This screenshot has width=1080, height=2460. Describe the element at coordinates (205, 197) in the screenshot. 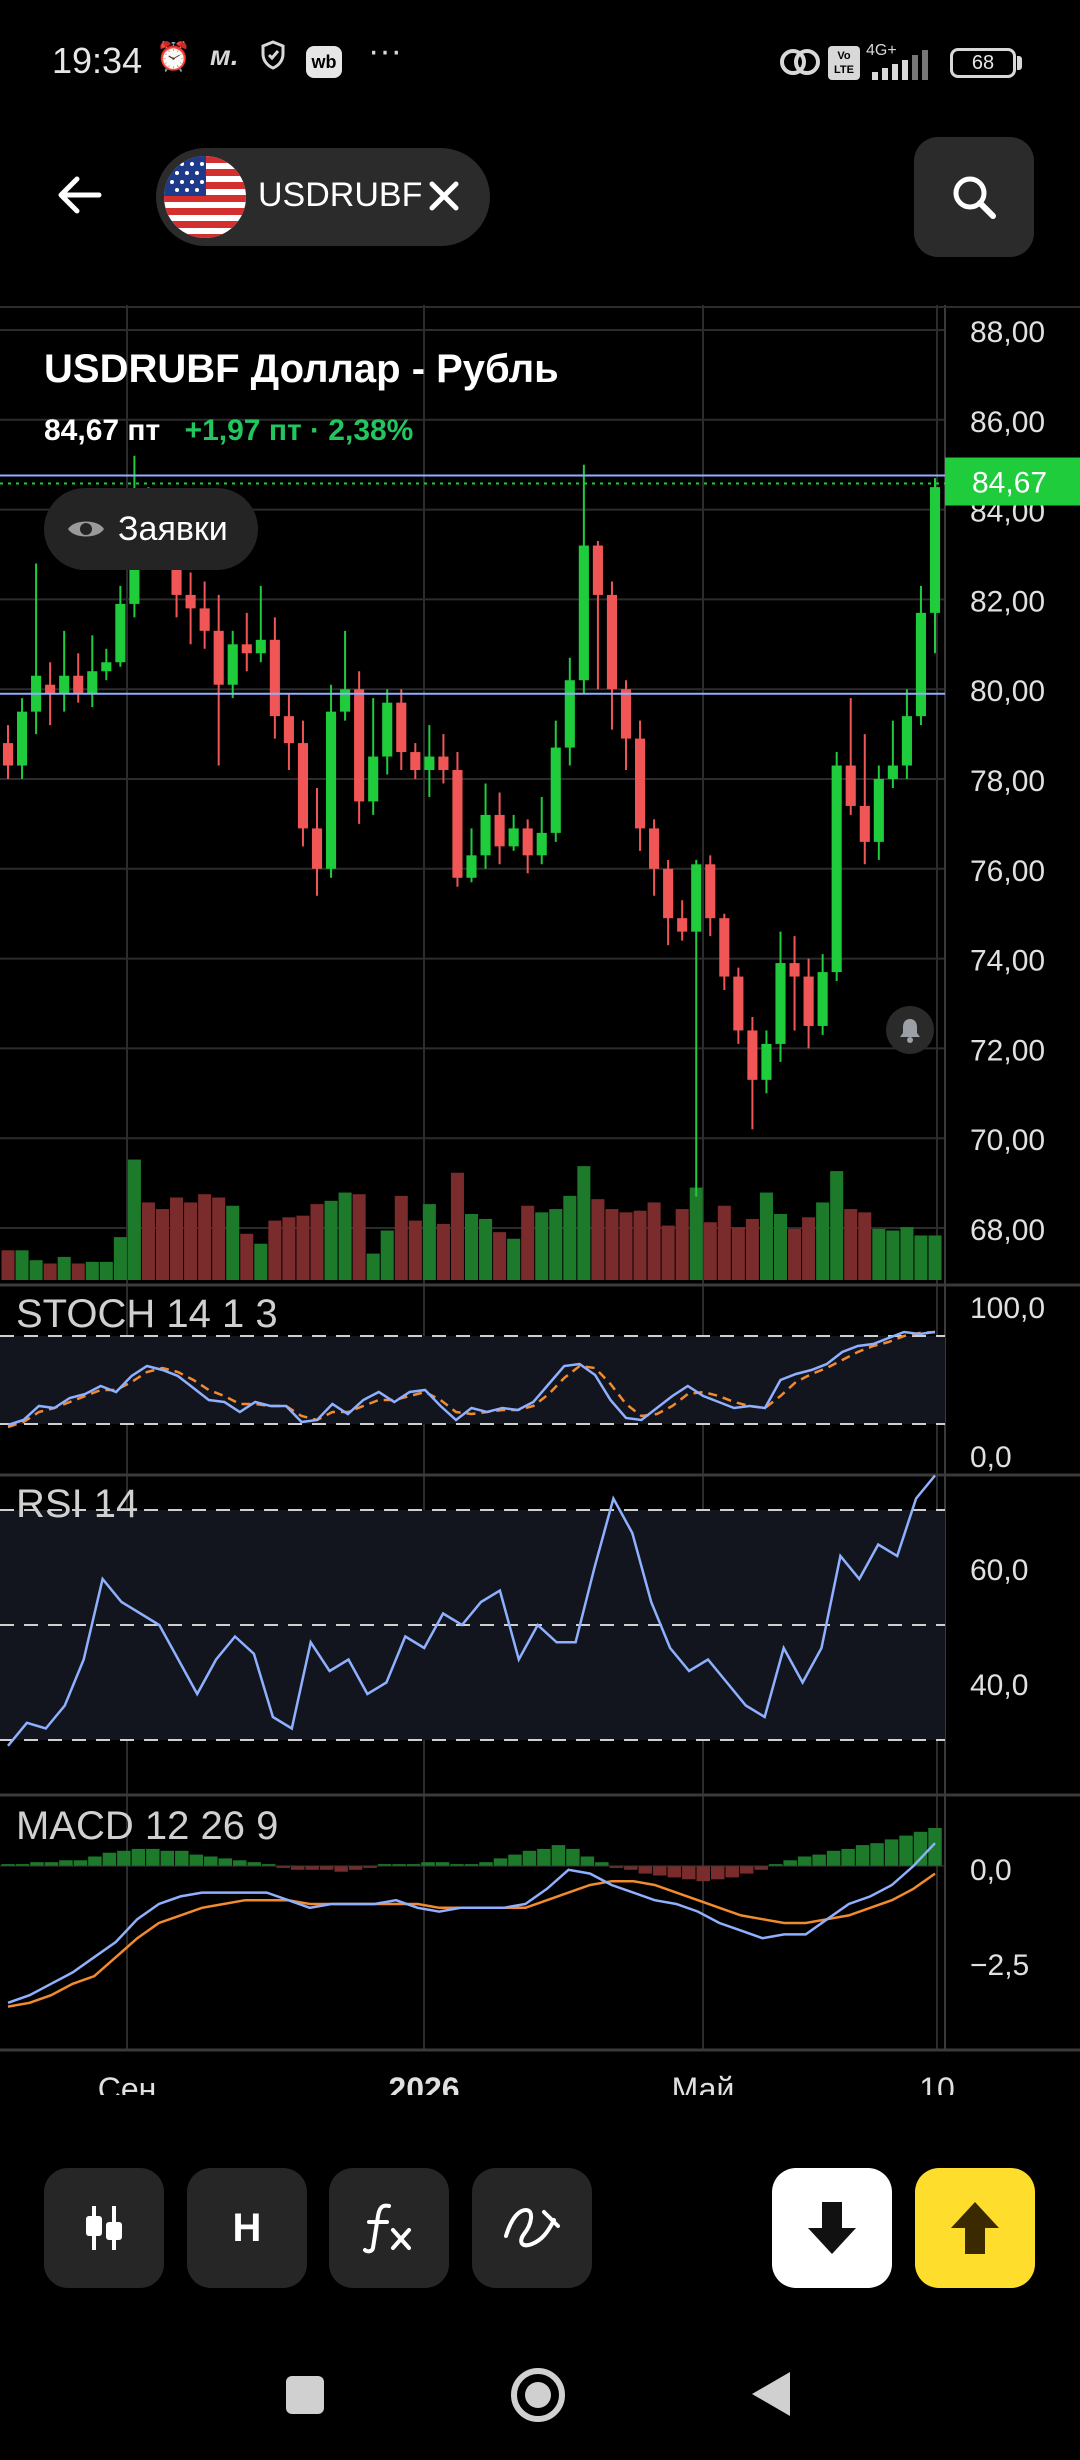

I see `us-flag-icon` at that location.